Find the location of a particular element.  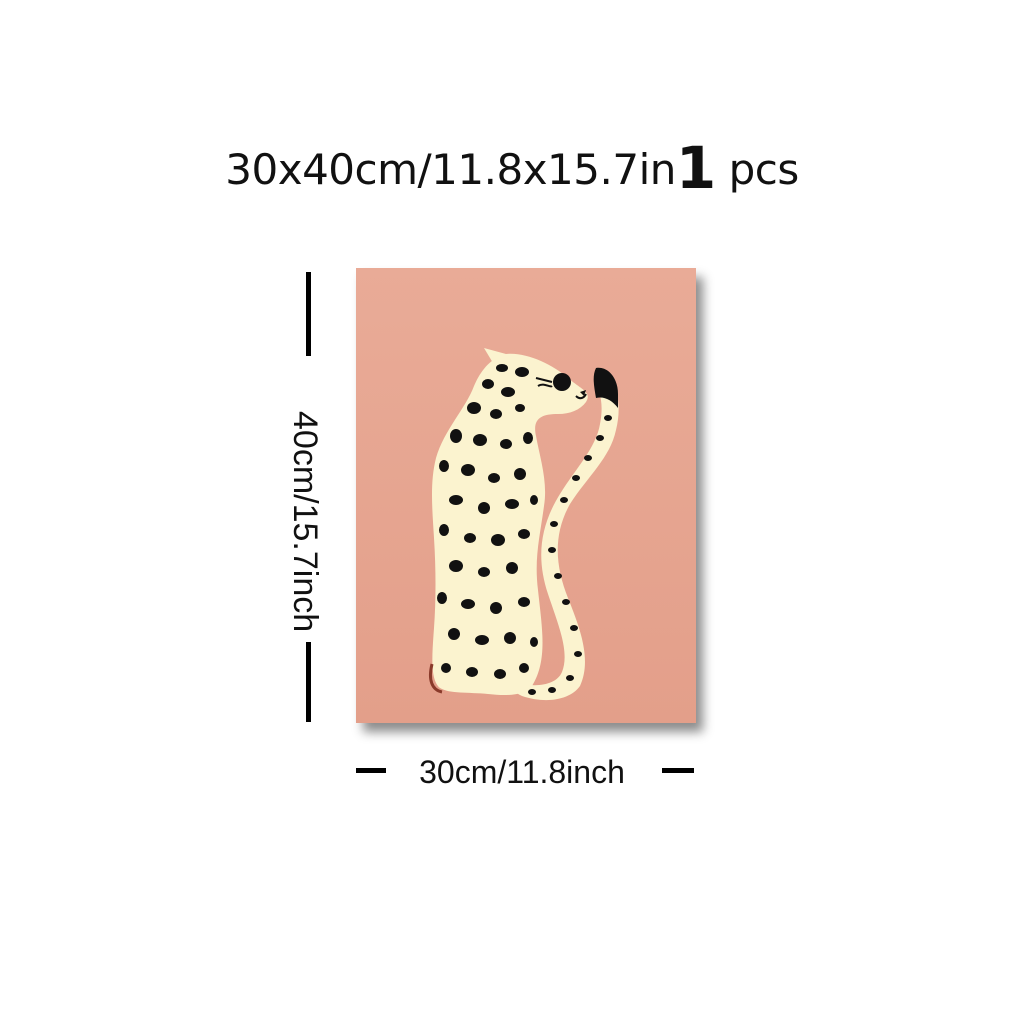

nose is located at coordinates (583, 393).